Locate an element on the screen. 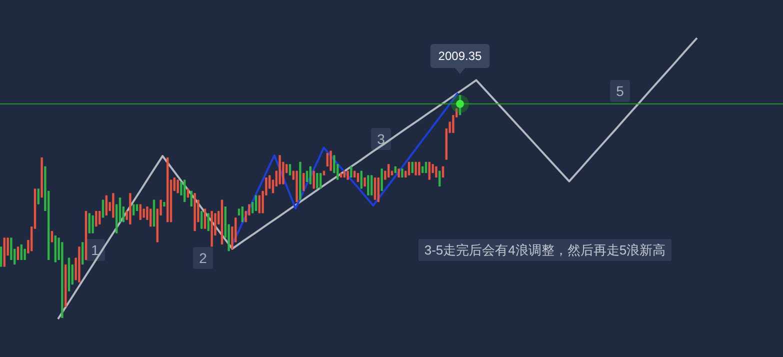 The image size is (783, 357). annotation: 3 is located at coordinates (381, 139).